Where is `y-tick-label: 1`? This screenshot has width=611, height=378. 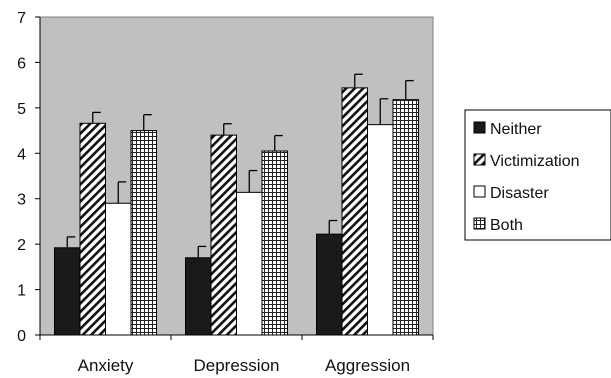 y-tick-label: 1 is located at coordinates (21, 291).